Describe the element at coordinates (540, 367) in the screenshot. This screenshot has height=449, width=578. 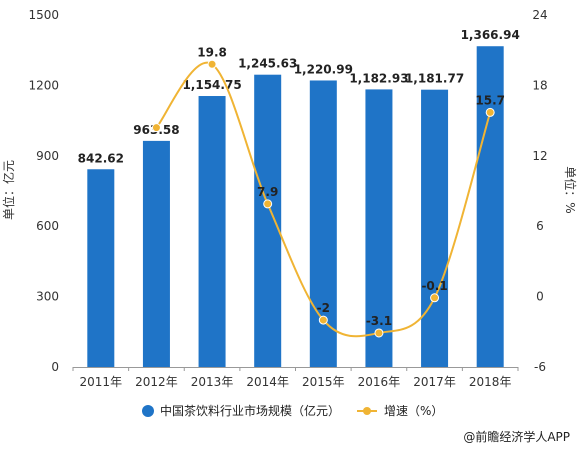
I see `y-right-tick-label: -6` at that location.